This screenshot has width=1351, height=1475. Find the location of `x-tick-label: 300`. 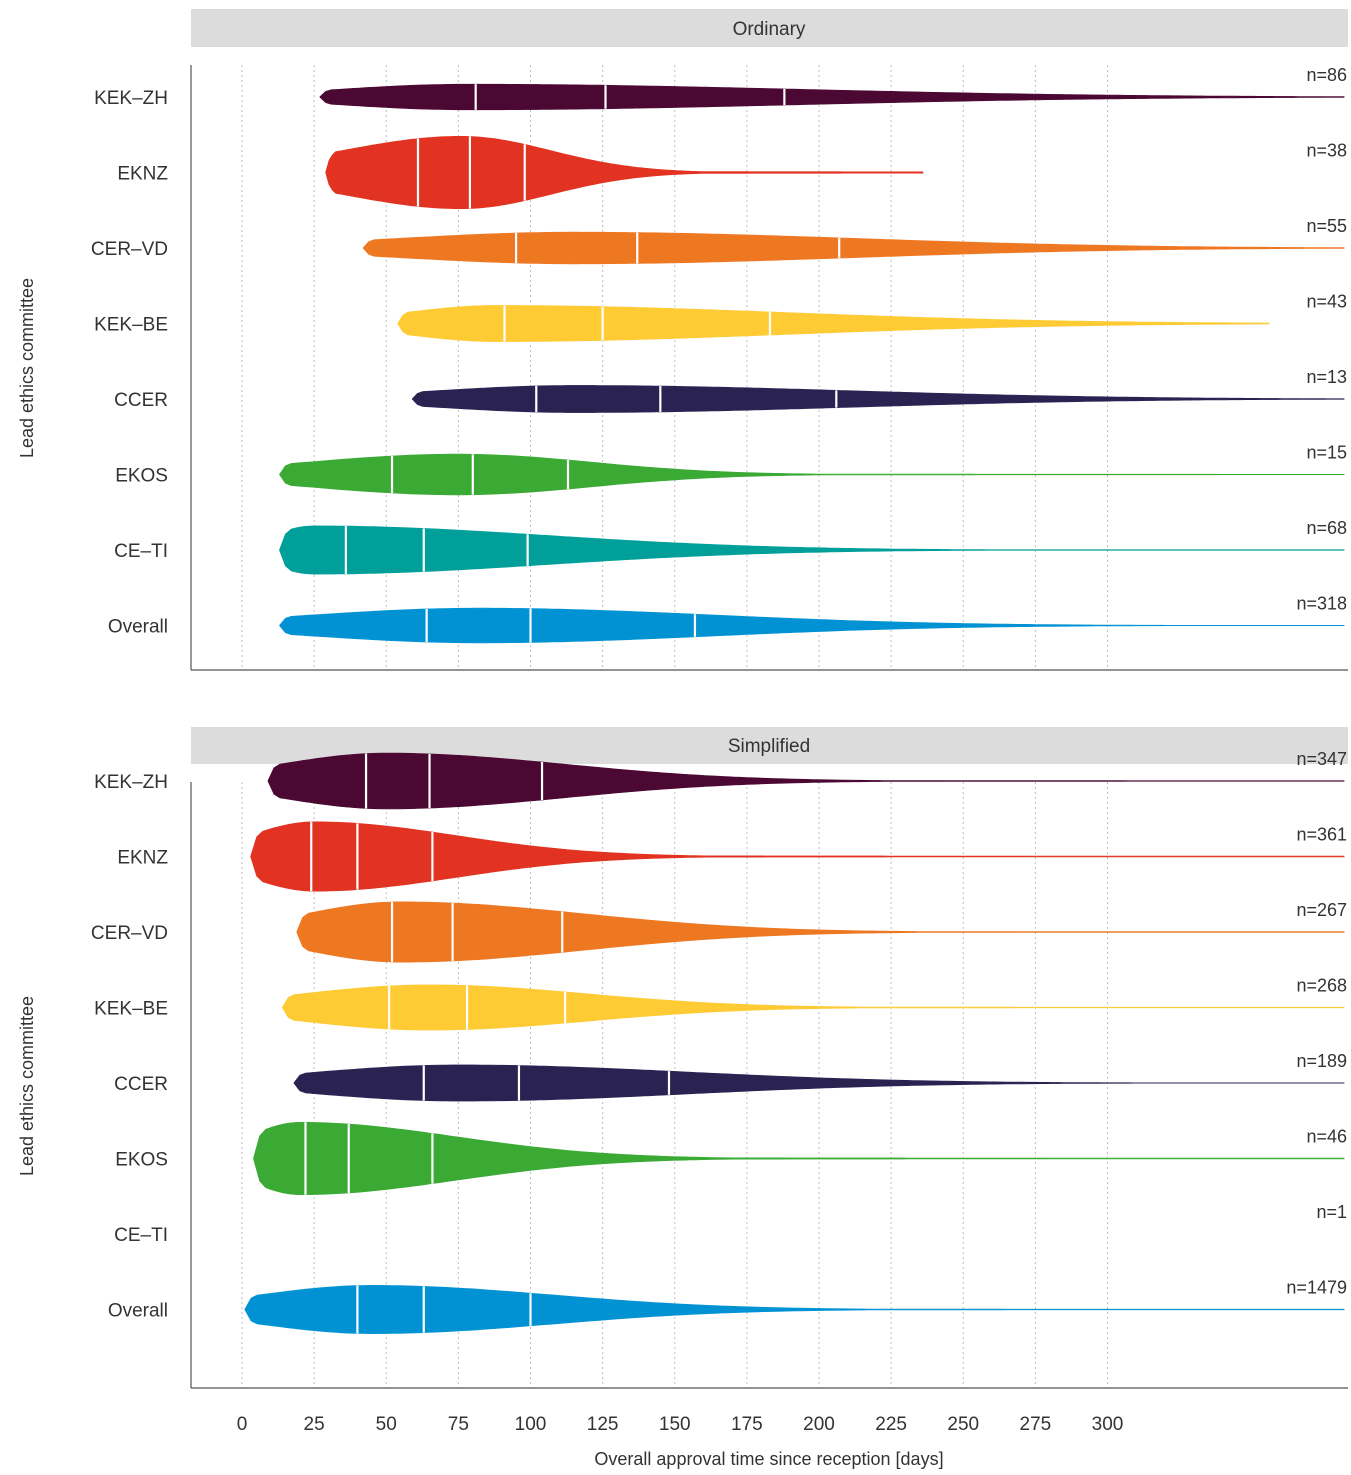

x-tick-label: 300 is located at coordinates (1108, 1424).